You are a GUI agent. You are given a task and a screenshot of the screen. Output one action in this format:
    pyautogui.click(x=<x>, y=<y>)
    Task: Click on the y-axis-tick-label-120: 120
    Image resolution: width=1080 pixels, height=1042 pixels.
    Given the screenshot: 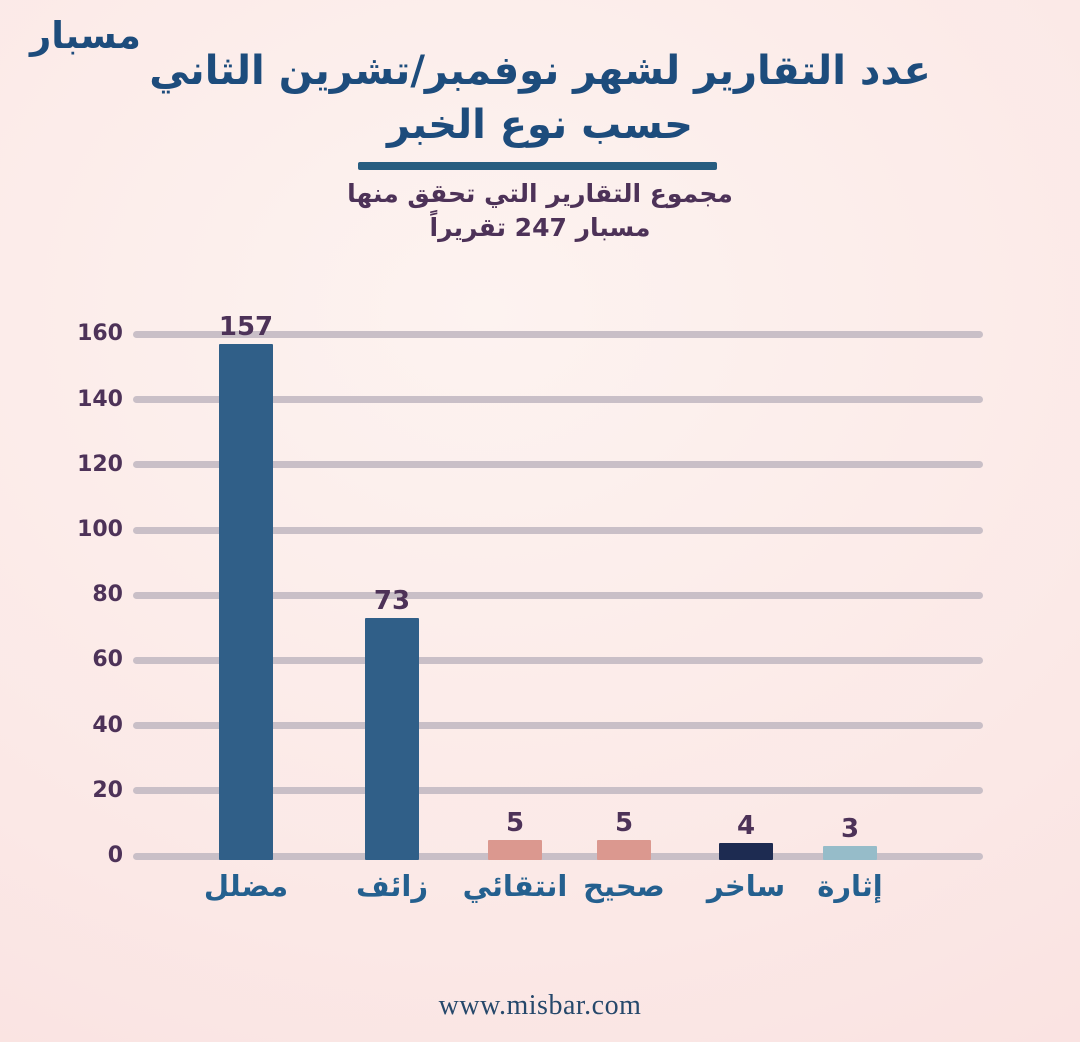 What is the action you would take?
    pyautogui.click(x=100, y=464)
    